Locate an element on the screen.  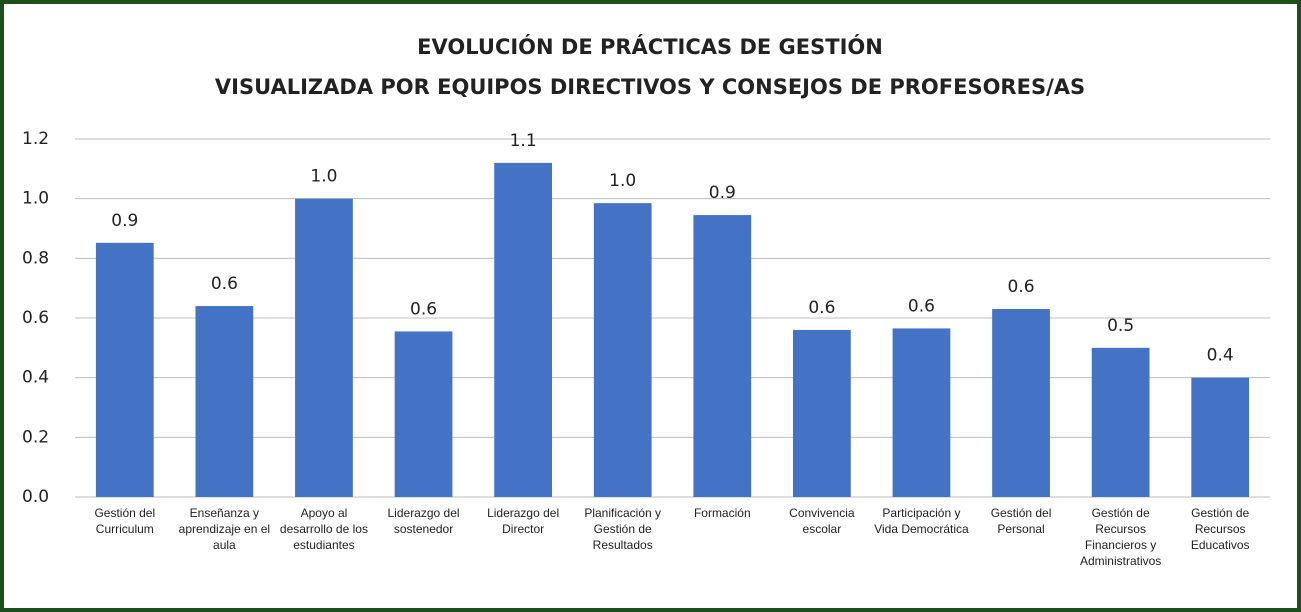
x-tick-label-box: Liderazgo del sostenedor is located at coordinates (423, 521).